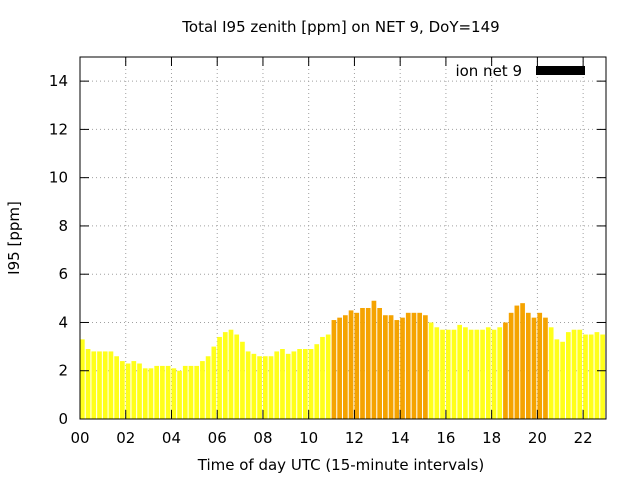 This screenshot has width=640, height=480. I want to click on y-axis-label: I95 [ppm], so click(14, 238).